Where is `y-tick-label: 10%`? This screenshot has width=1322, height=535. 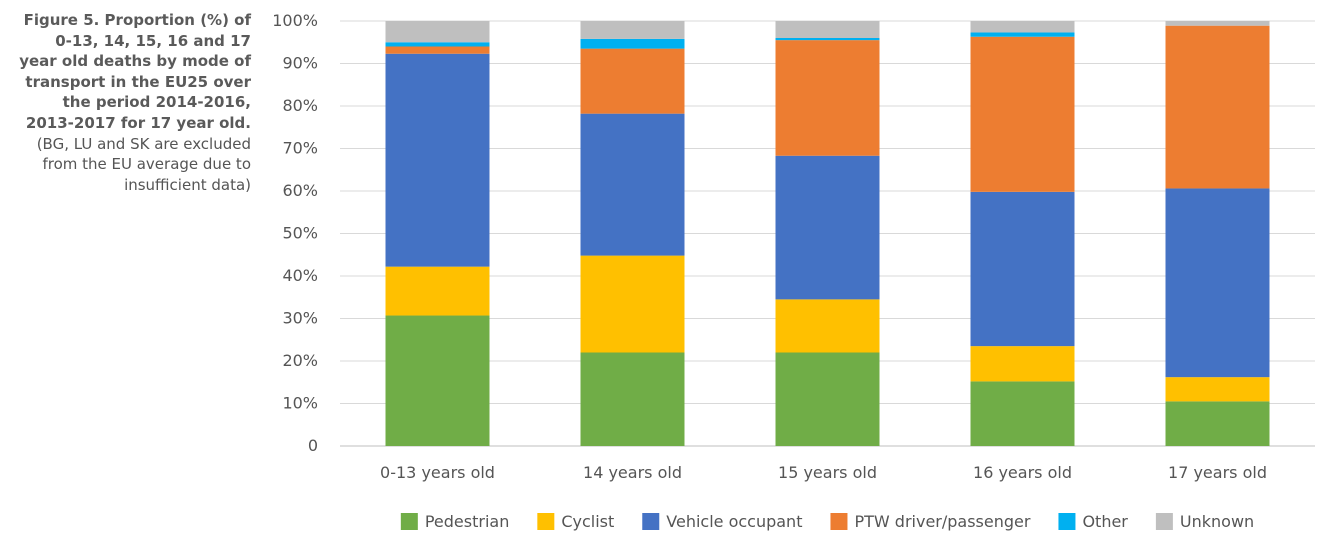 y-tick-label: 10% is located at coordinates (300, 403).